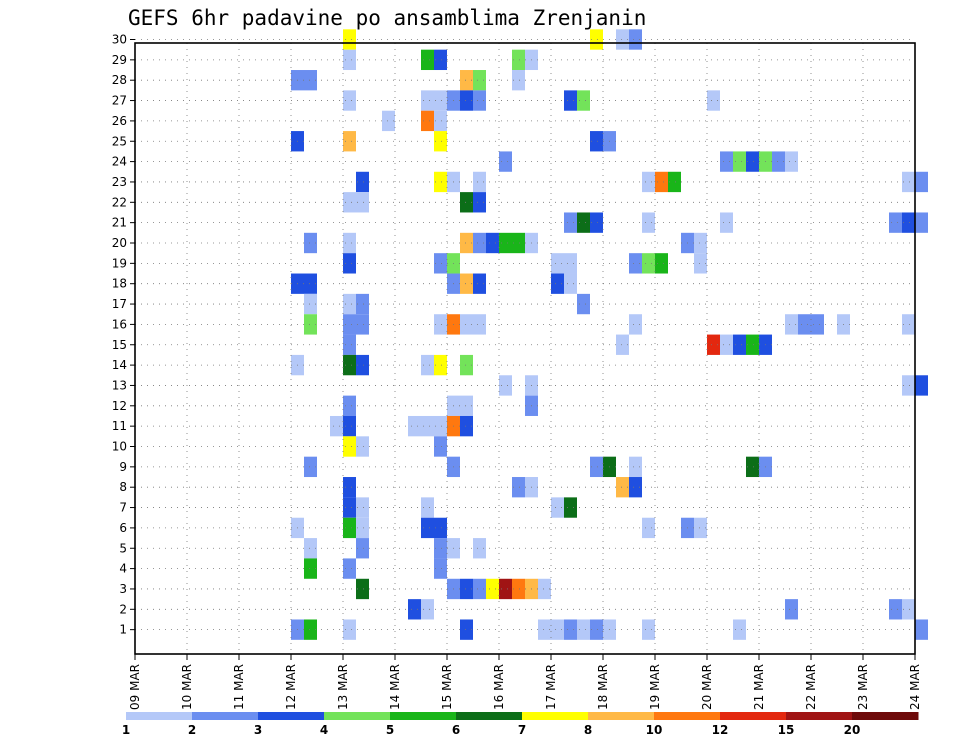  What do you see at coordinates (123, 609) in the screenshot?
I see `y-tick-label: 2` at bounding box center [123, 609].